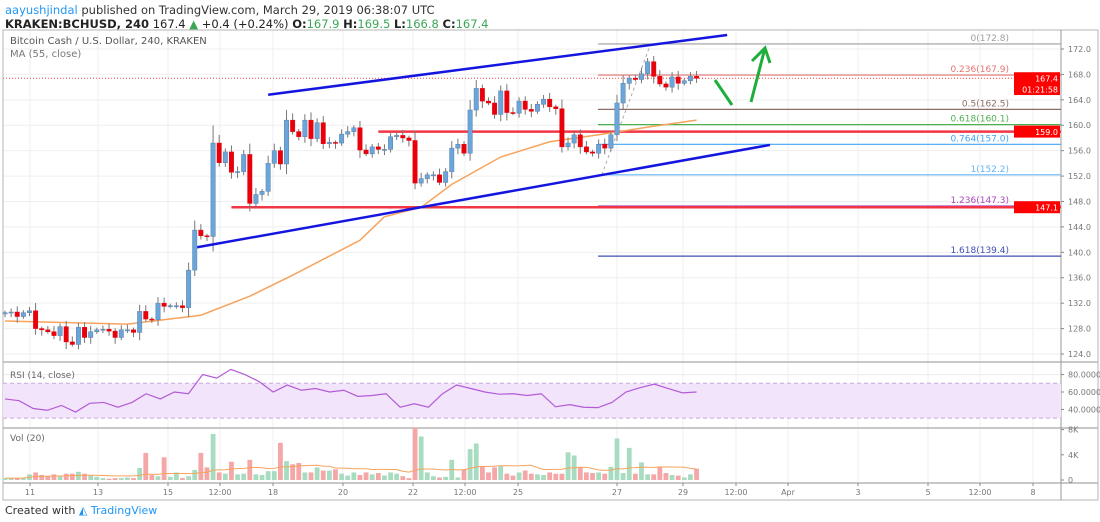 This screenshot has height=522, width=1100. I want to click on fib-level-label: 0.764(157.0), so click(979, 139).